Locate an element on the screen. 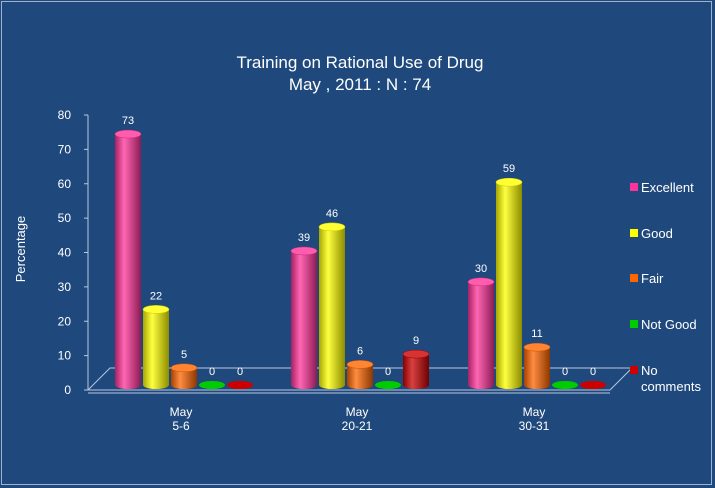  data-label: 5 is located at coordinates (184, 355).